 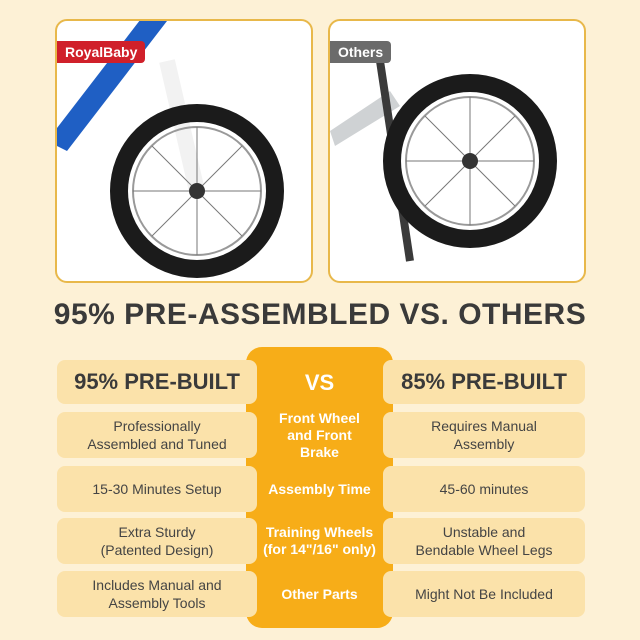 What do you see at coordinates (443, 161) in the screenshot?
I see `others-wheel-image` at bounding box center [443, 161].